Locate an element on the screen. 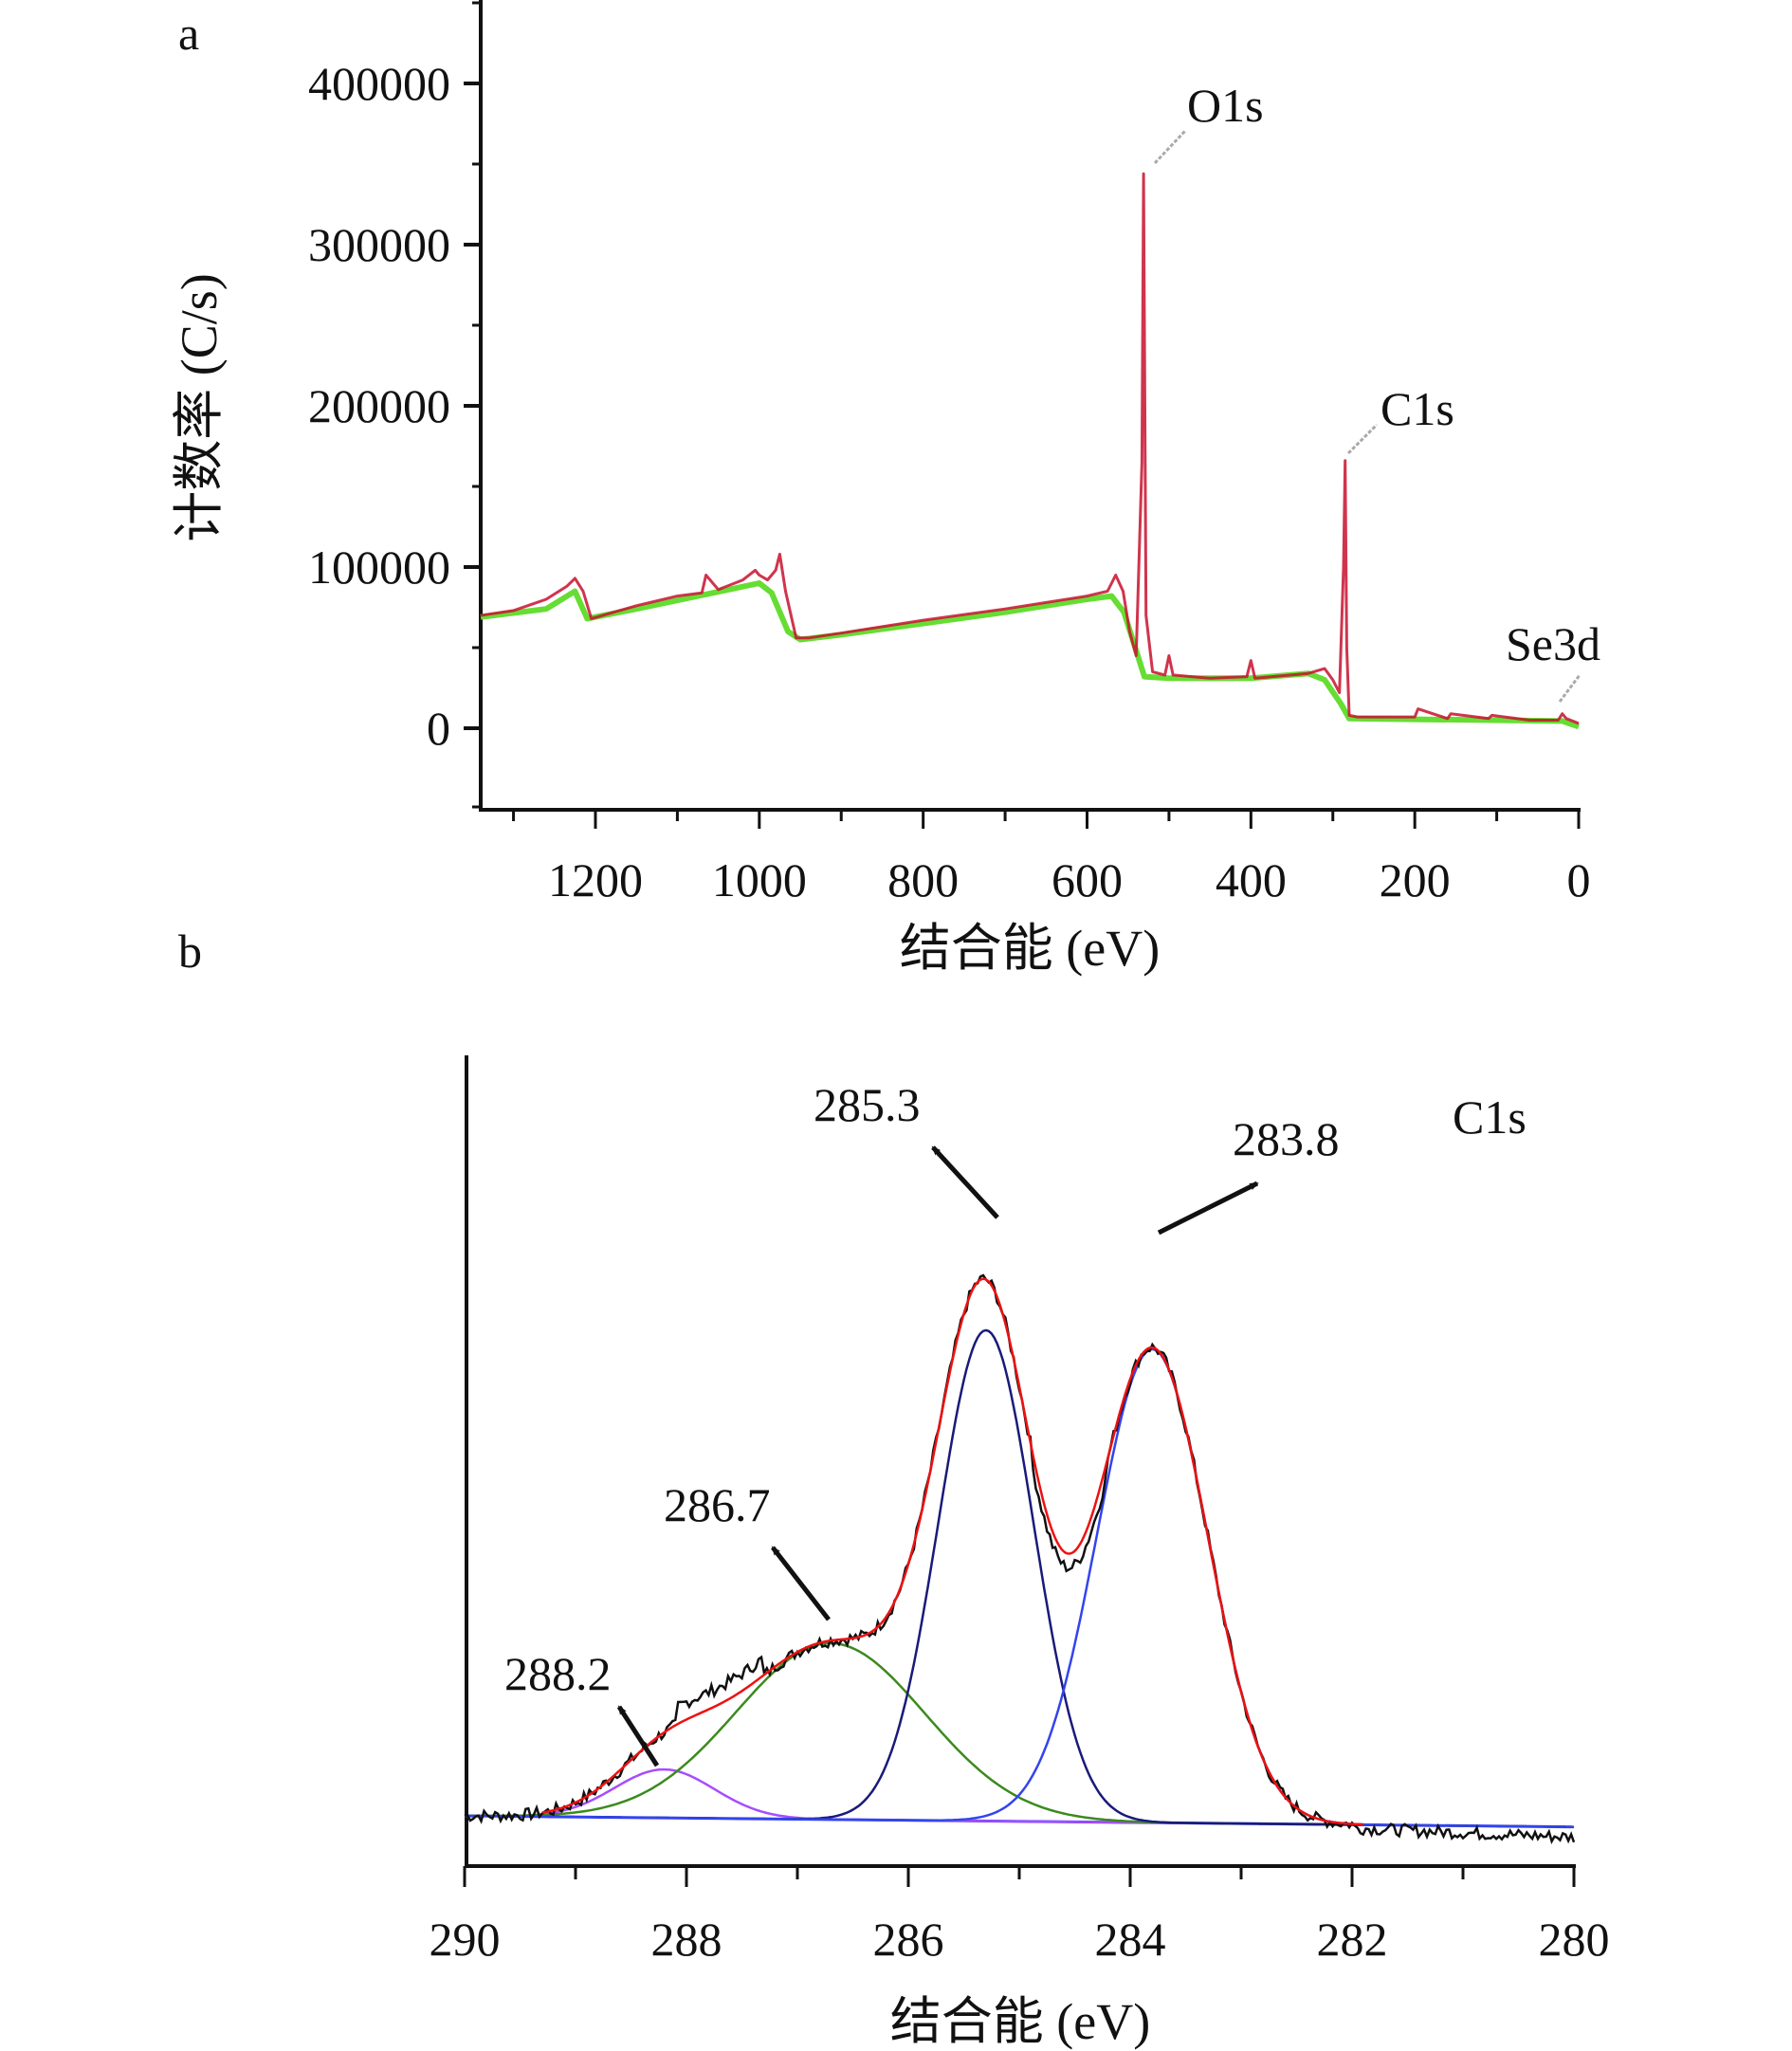 Image resolution: width=1792 pixels, height=2051 pixels. a-y-tick-label: 0 is located at coordinates (438, 728).